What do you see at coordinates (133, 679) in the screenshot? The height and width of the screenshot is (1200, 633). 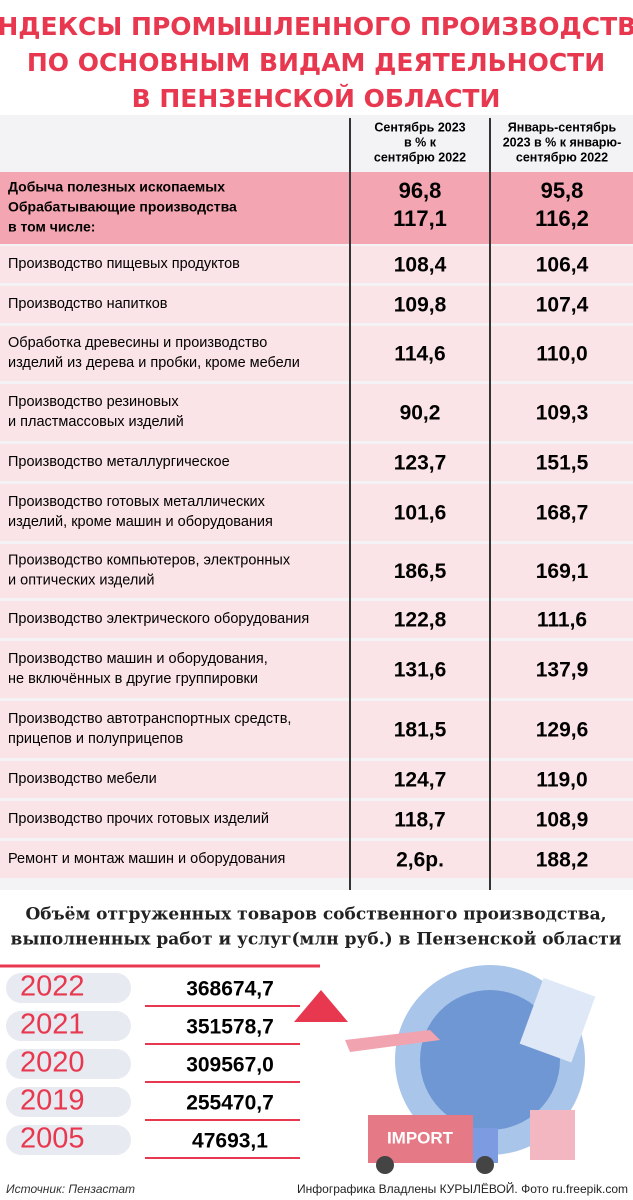 I see `row-label: не включённых в другие группировки` at bounding box center [133, 679].